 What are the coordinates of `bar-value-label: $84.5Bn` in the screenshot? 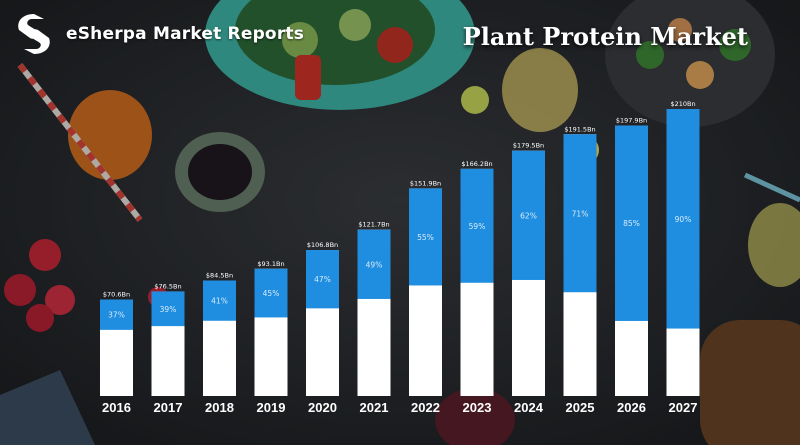 It's located at (219, 276).